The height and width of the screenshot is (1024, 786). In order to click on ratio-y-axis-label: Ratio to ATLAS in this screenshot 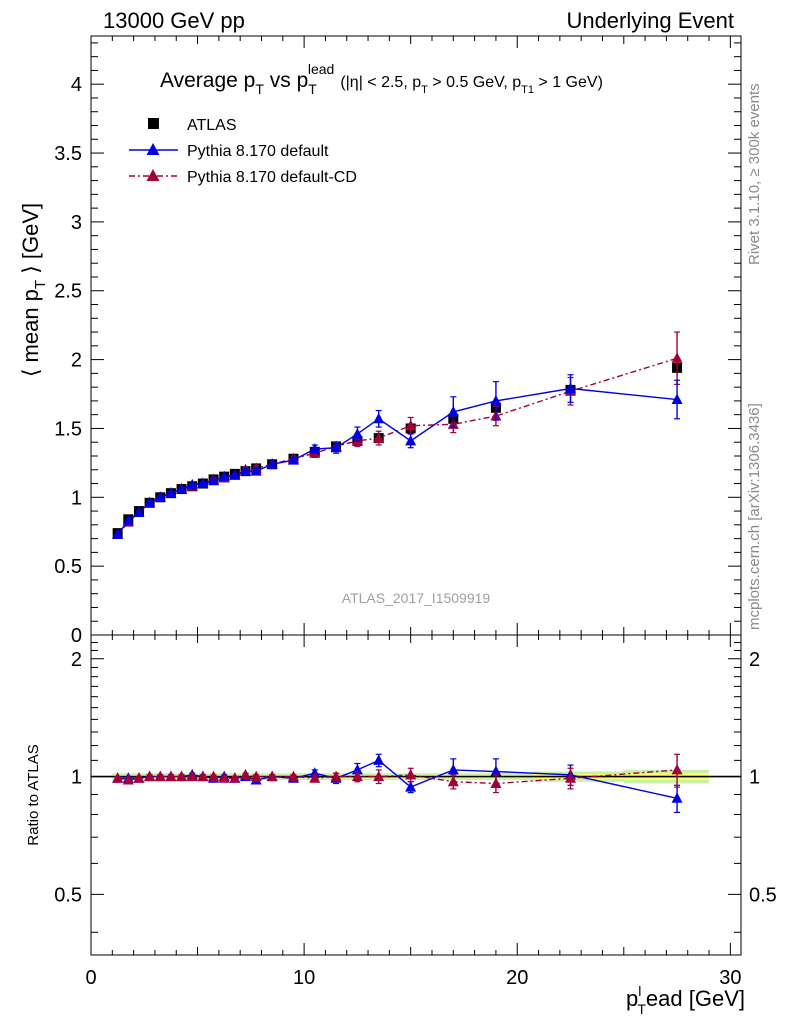, I will do `click(33, 794)`.